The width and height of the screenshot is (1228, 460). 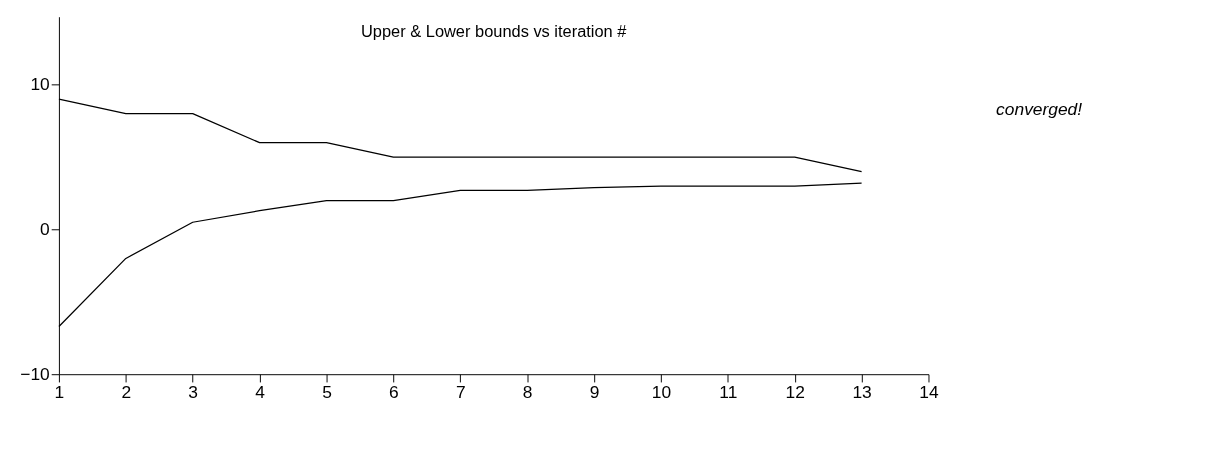 I want to click on x-tick-label: 9, so click(x=594, y=391).